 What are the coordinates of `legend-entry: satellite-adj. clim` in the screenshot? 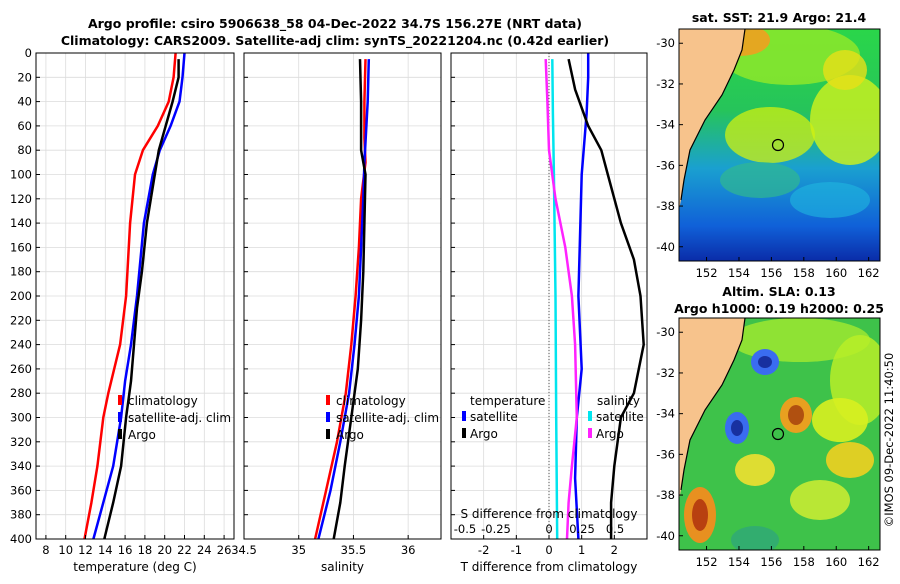 It's located at (387, 418).